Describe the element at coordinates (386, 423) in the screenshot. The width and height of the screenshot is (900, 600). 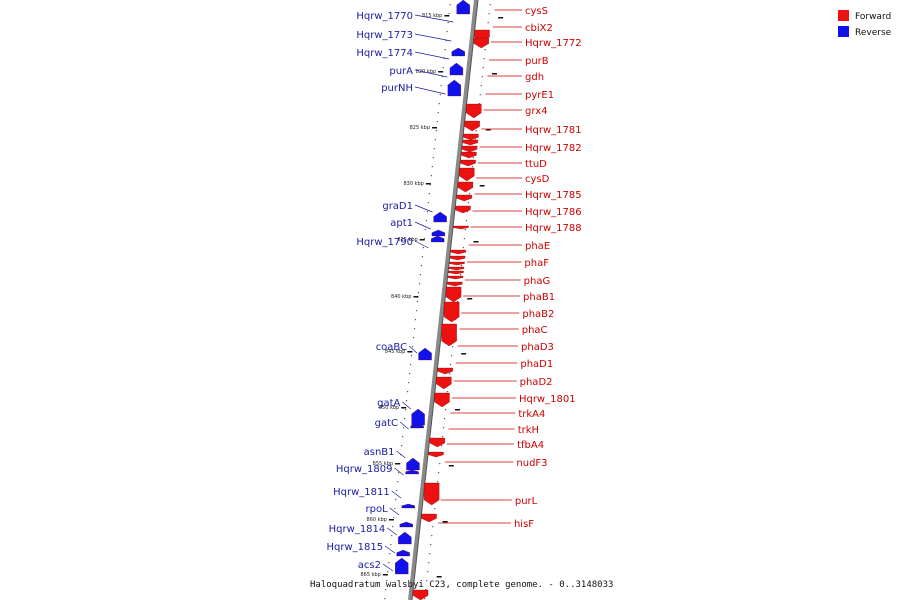
I see `gene-label-reverse: gatC` at that location.